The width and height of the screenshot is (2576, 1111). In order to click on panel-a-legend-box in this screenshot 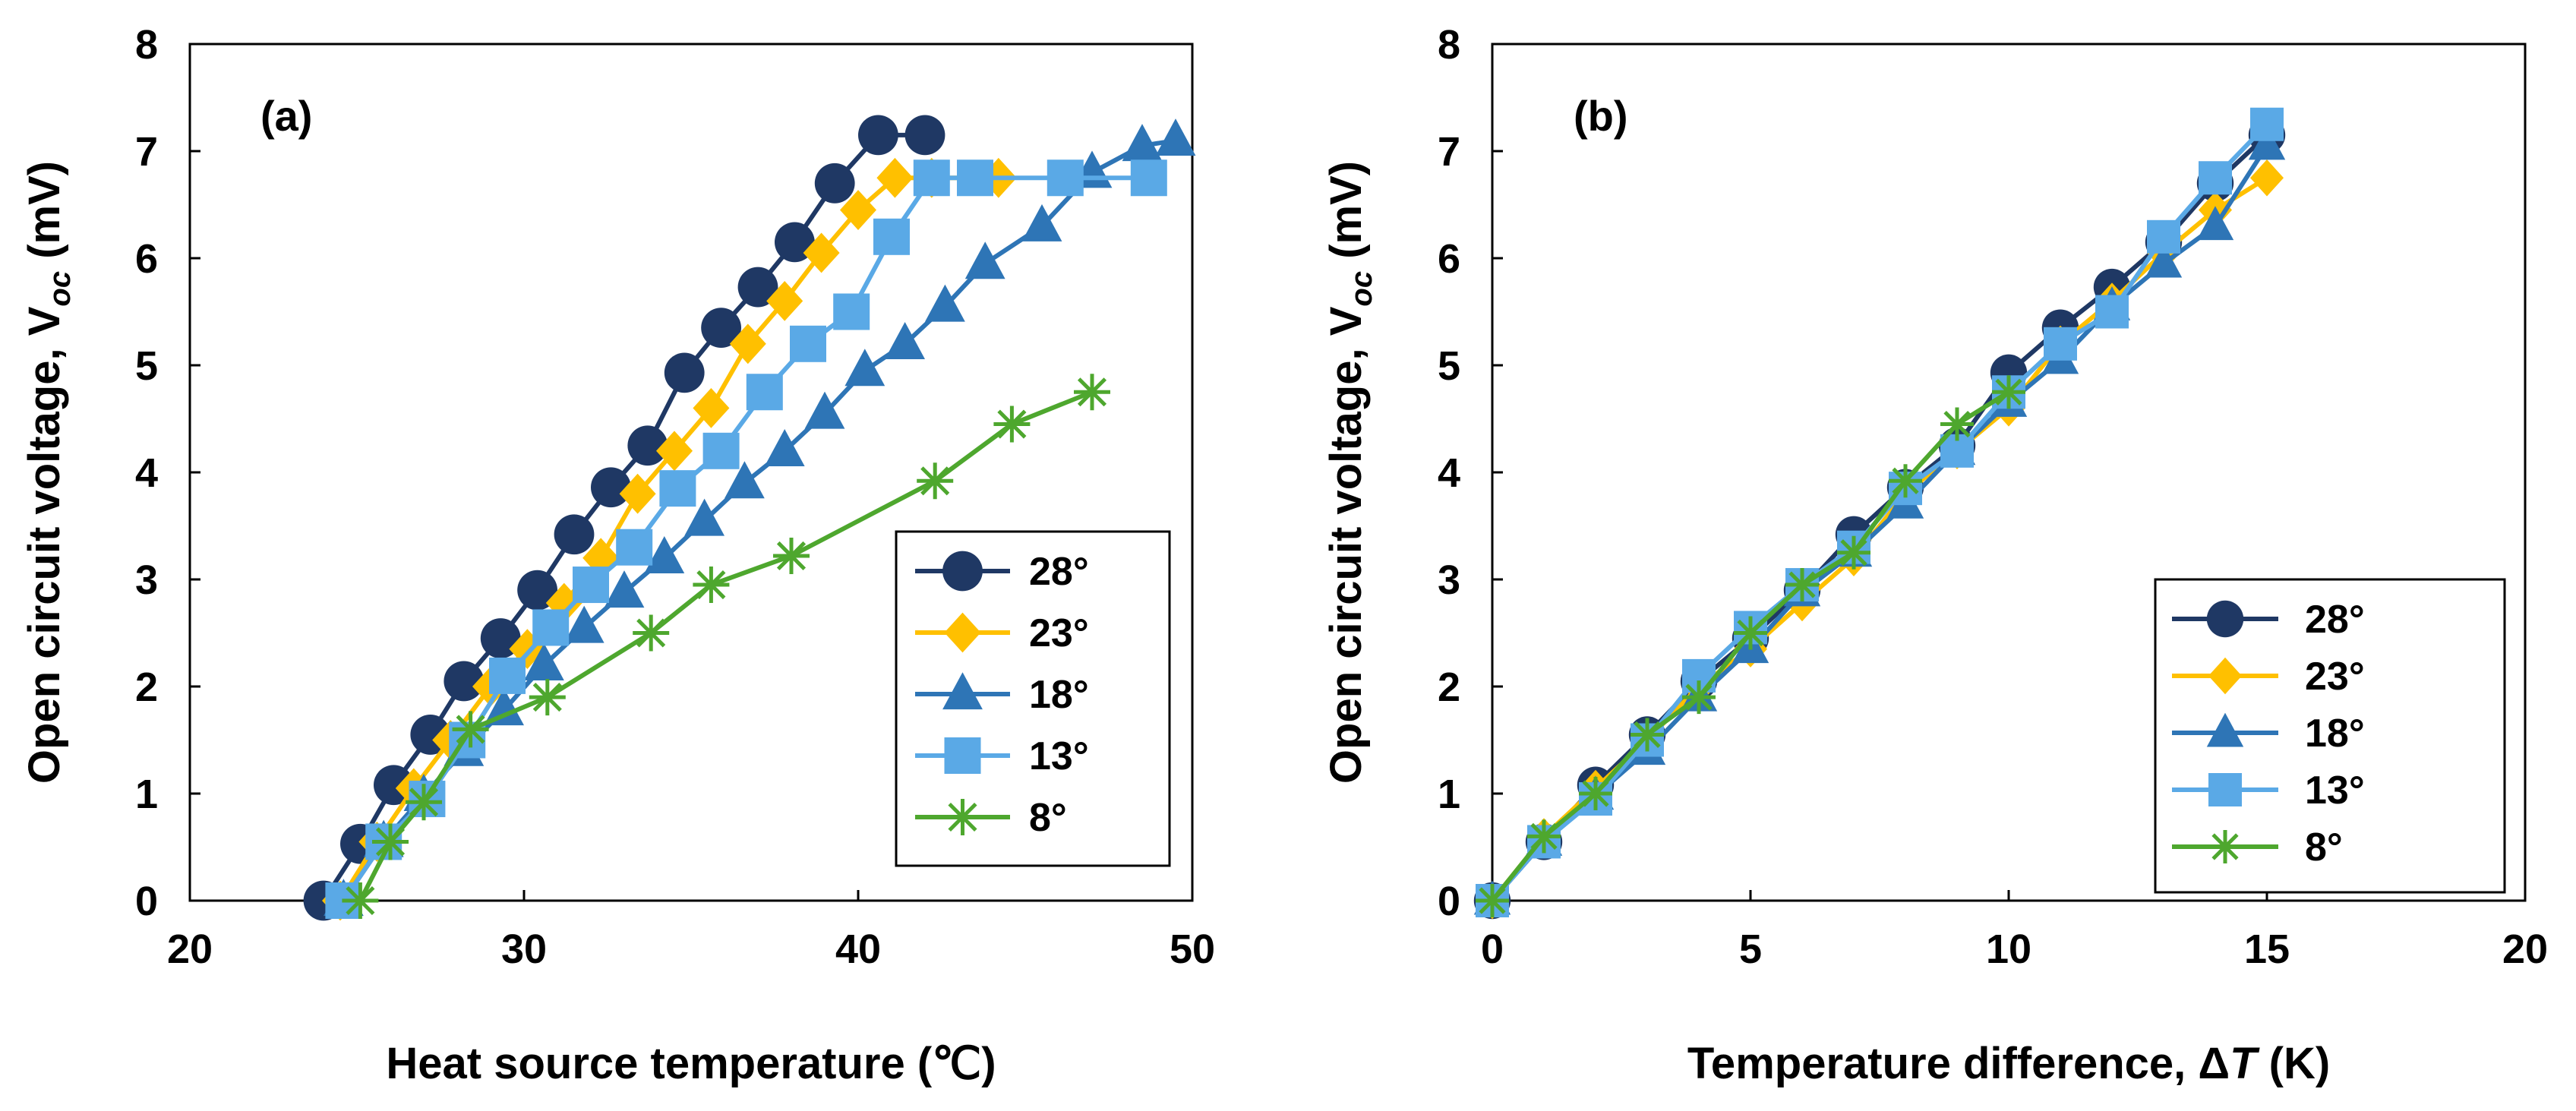, I will do `click(1033, 699)`.